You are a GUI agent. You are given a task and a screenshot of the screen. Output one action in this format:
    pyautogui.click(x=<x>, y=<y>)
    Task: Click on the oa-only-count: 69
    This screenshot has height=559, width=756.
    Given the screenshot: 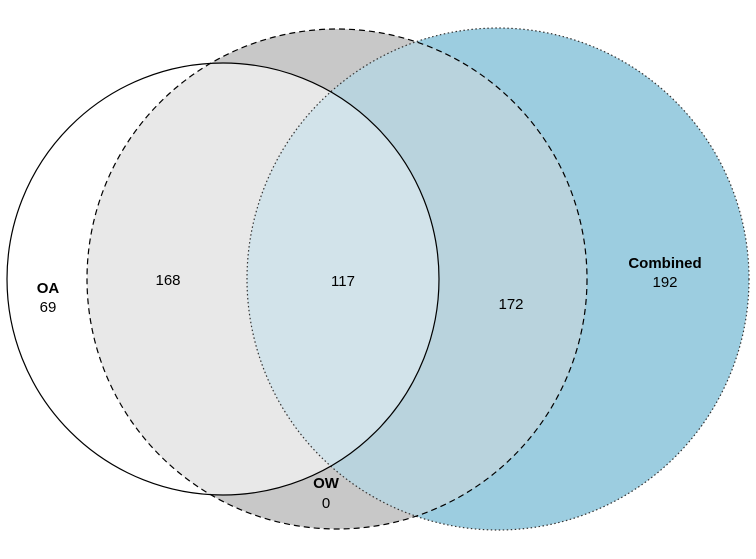 What is the action you would take?
    pyautogui.click(x=48, y=307)
    